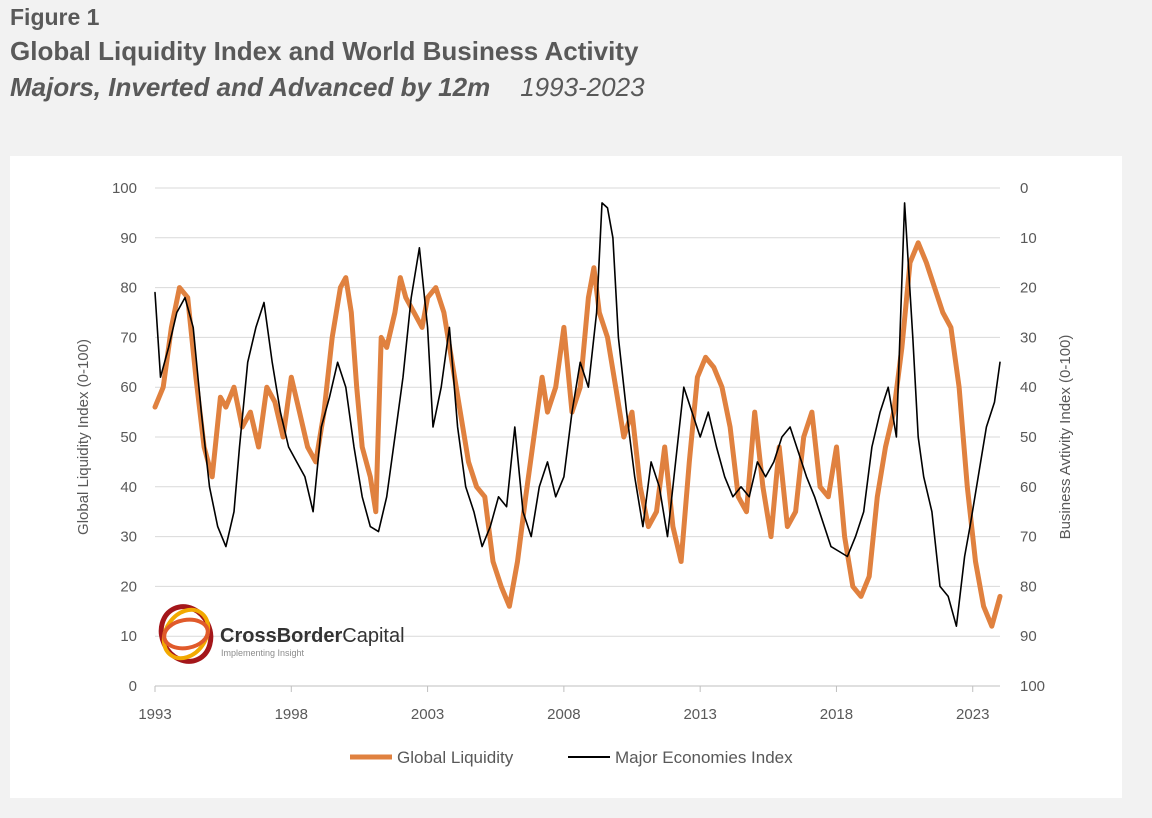 This screenshot has height=818, width=1152. I want to click on y-right-tick-label: 70, so click(1028, 537).